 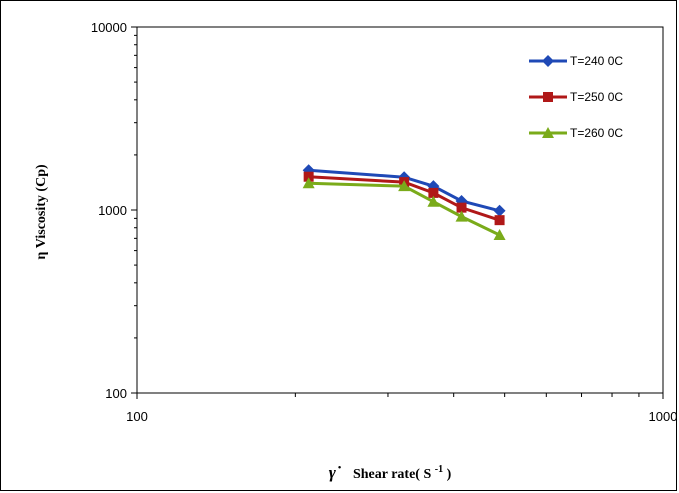 I want to click on x-axis-title: γ˙ Shear rate( S -1 ), so click(x=390, y=471).